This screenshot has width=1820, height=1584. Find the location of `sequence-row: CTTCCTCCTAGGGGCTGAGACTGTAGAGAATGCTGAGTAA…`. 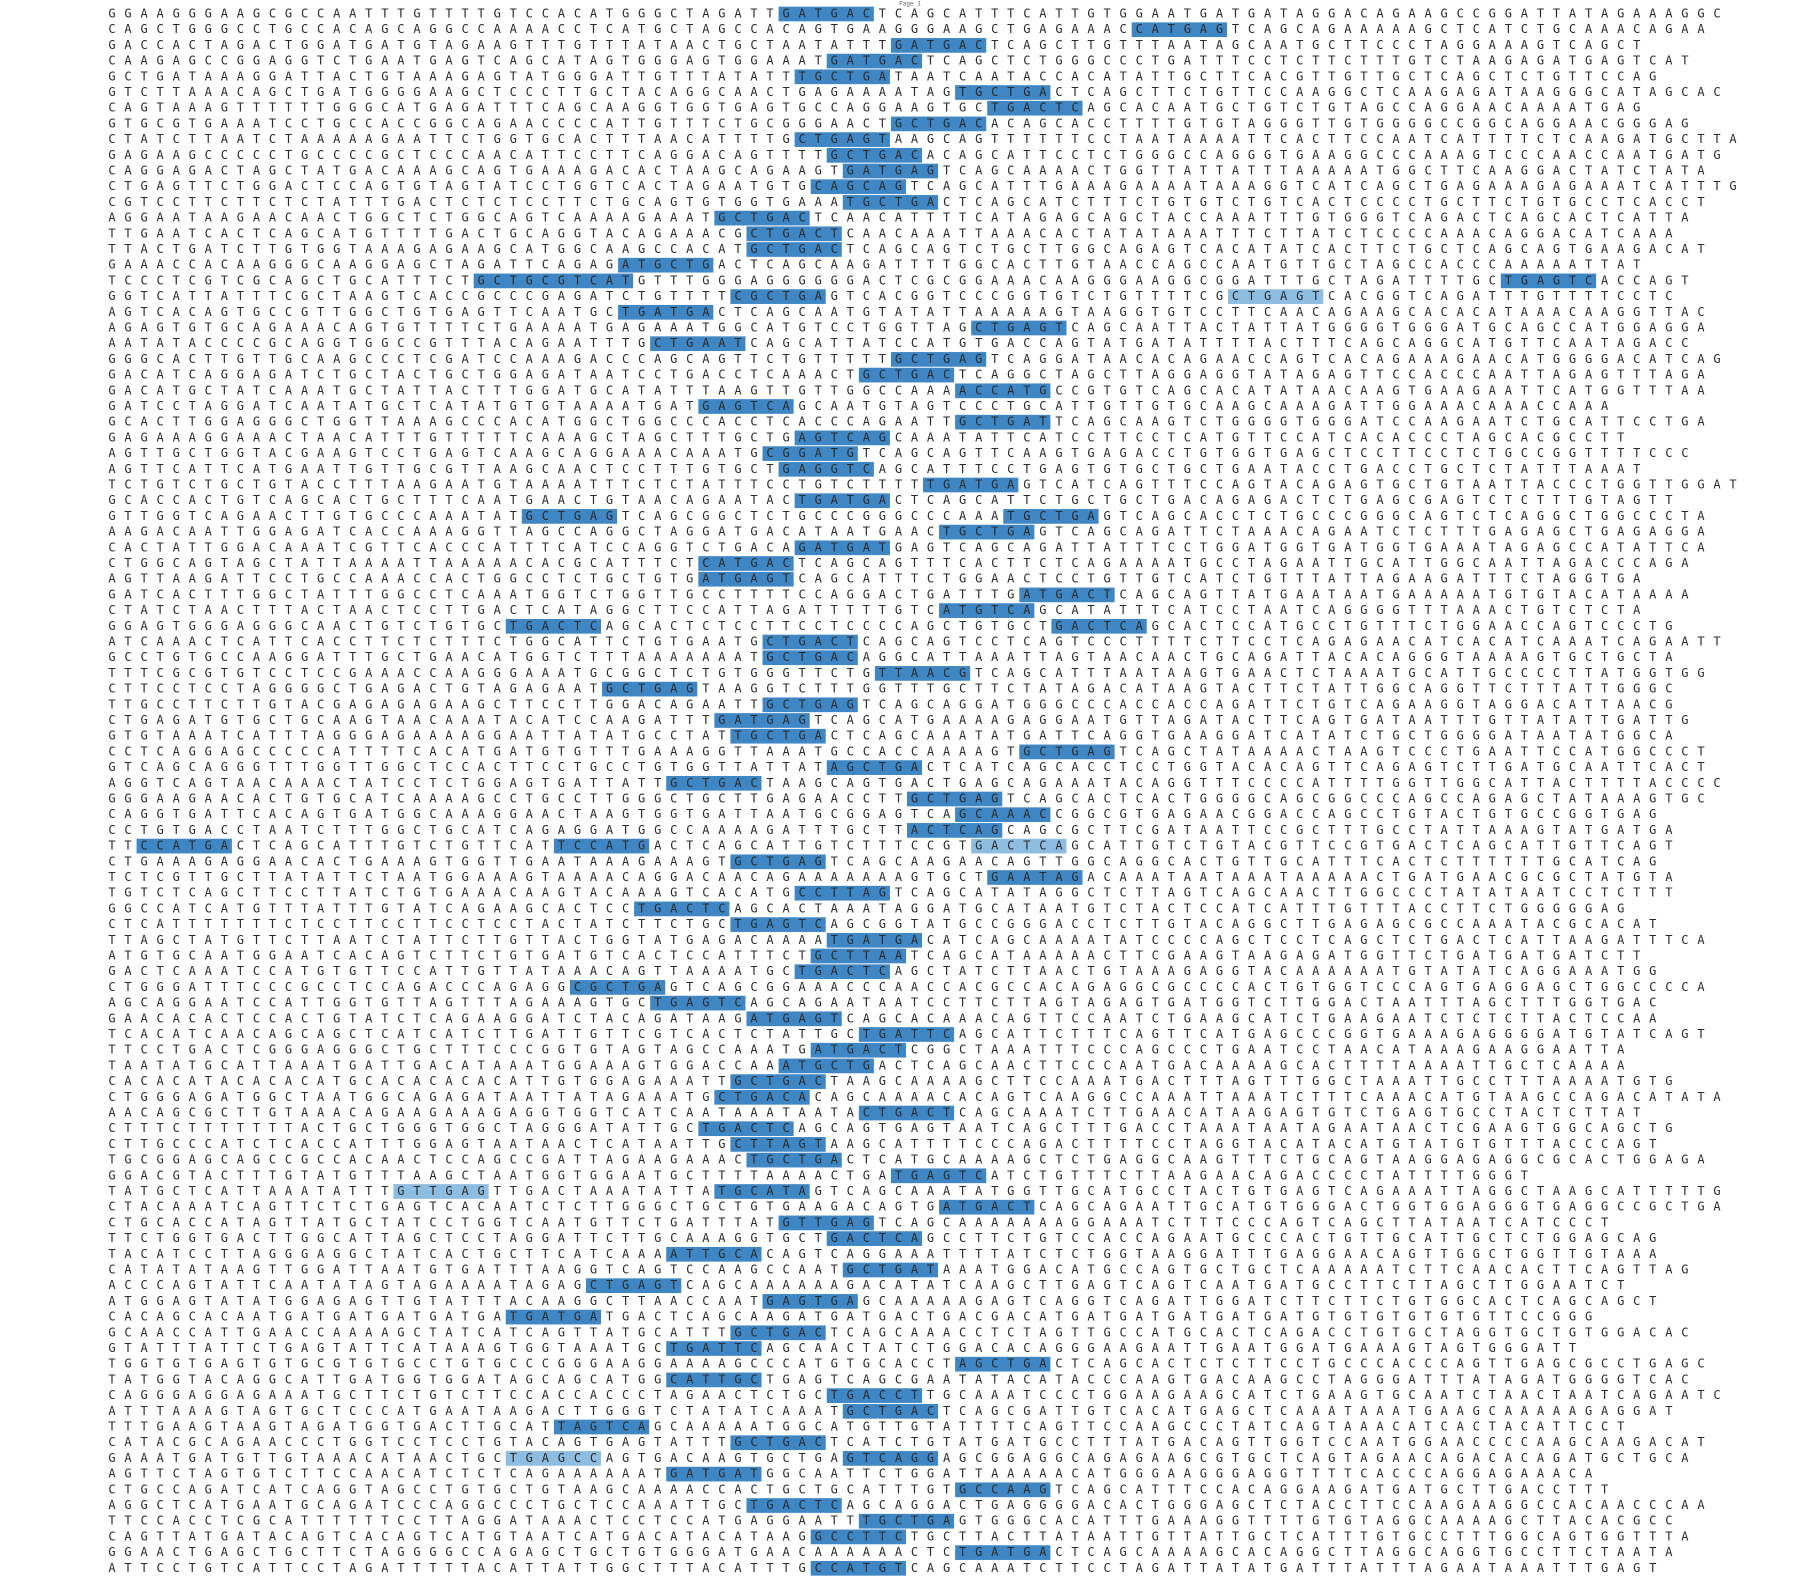

sequence-row: CTTCCTCCTAGGGGCTGAGACTGTAGAGAATGCTGAGTAA… is located at coordinates (890, 689).